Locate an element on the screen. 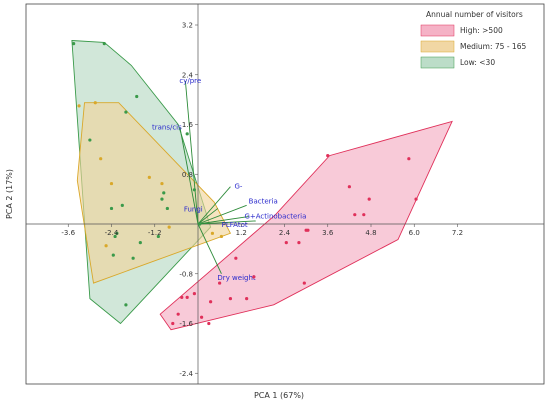  x-tick-label: -2.4 is located at coordinates (112, 233).